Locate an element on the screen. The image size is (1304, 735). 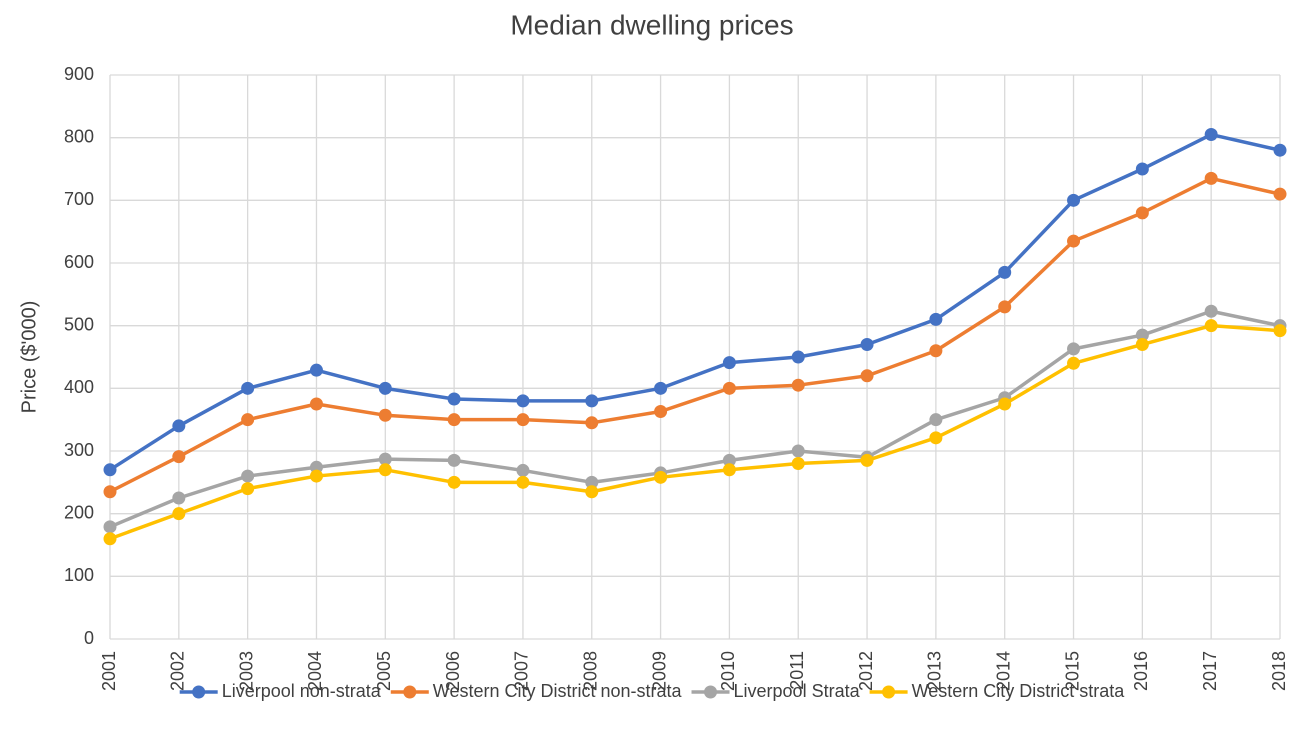
y-tick-label: 300 is located at coordinates (79, 450).